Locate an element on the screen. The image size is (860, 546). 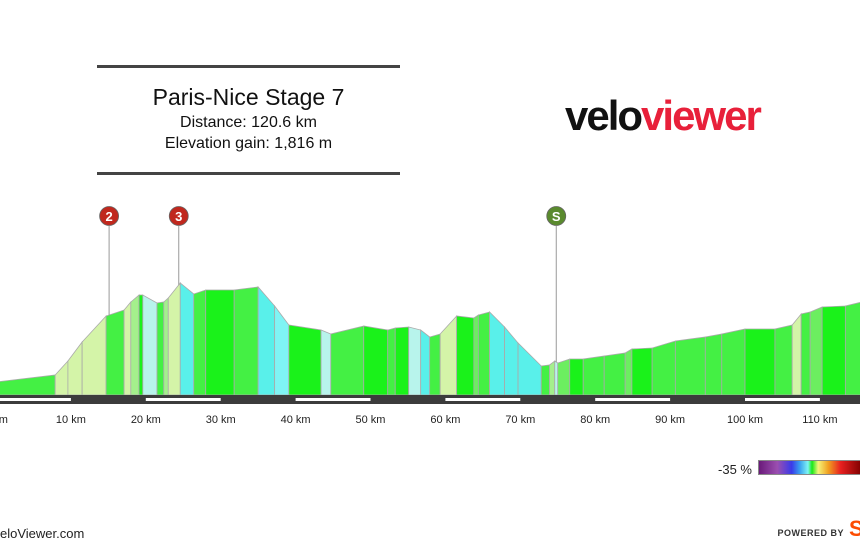
marker-label: S is located at coordinates (556, 216).